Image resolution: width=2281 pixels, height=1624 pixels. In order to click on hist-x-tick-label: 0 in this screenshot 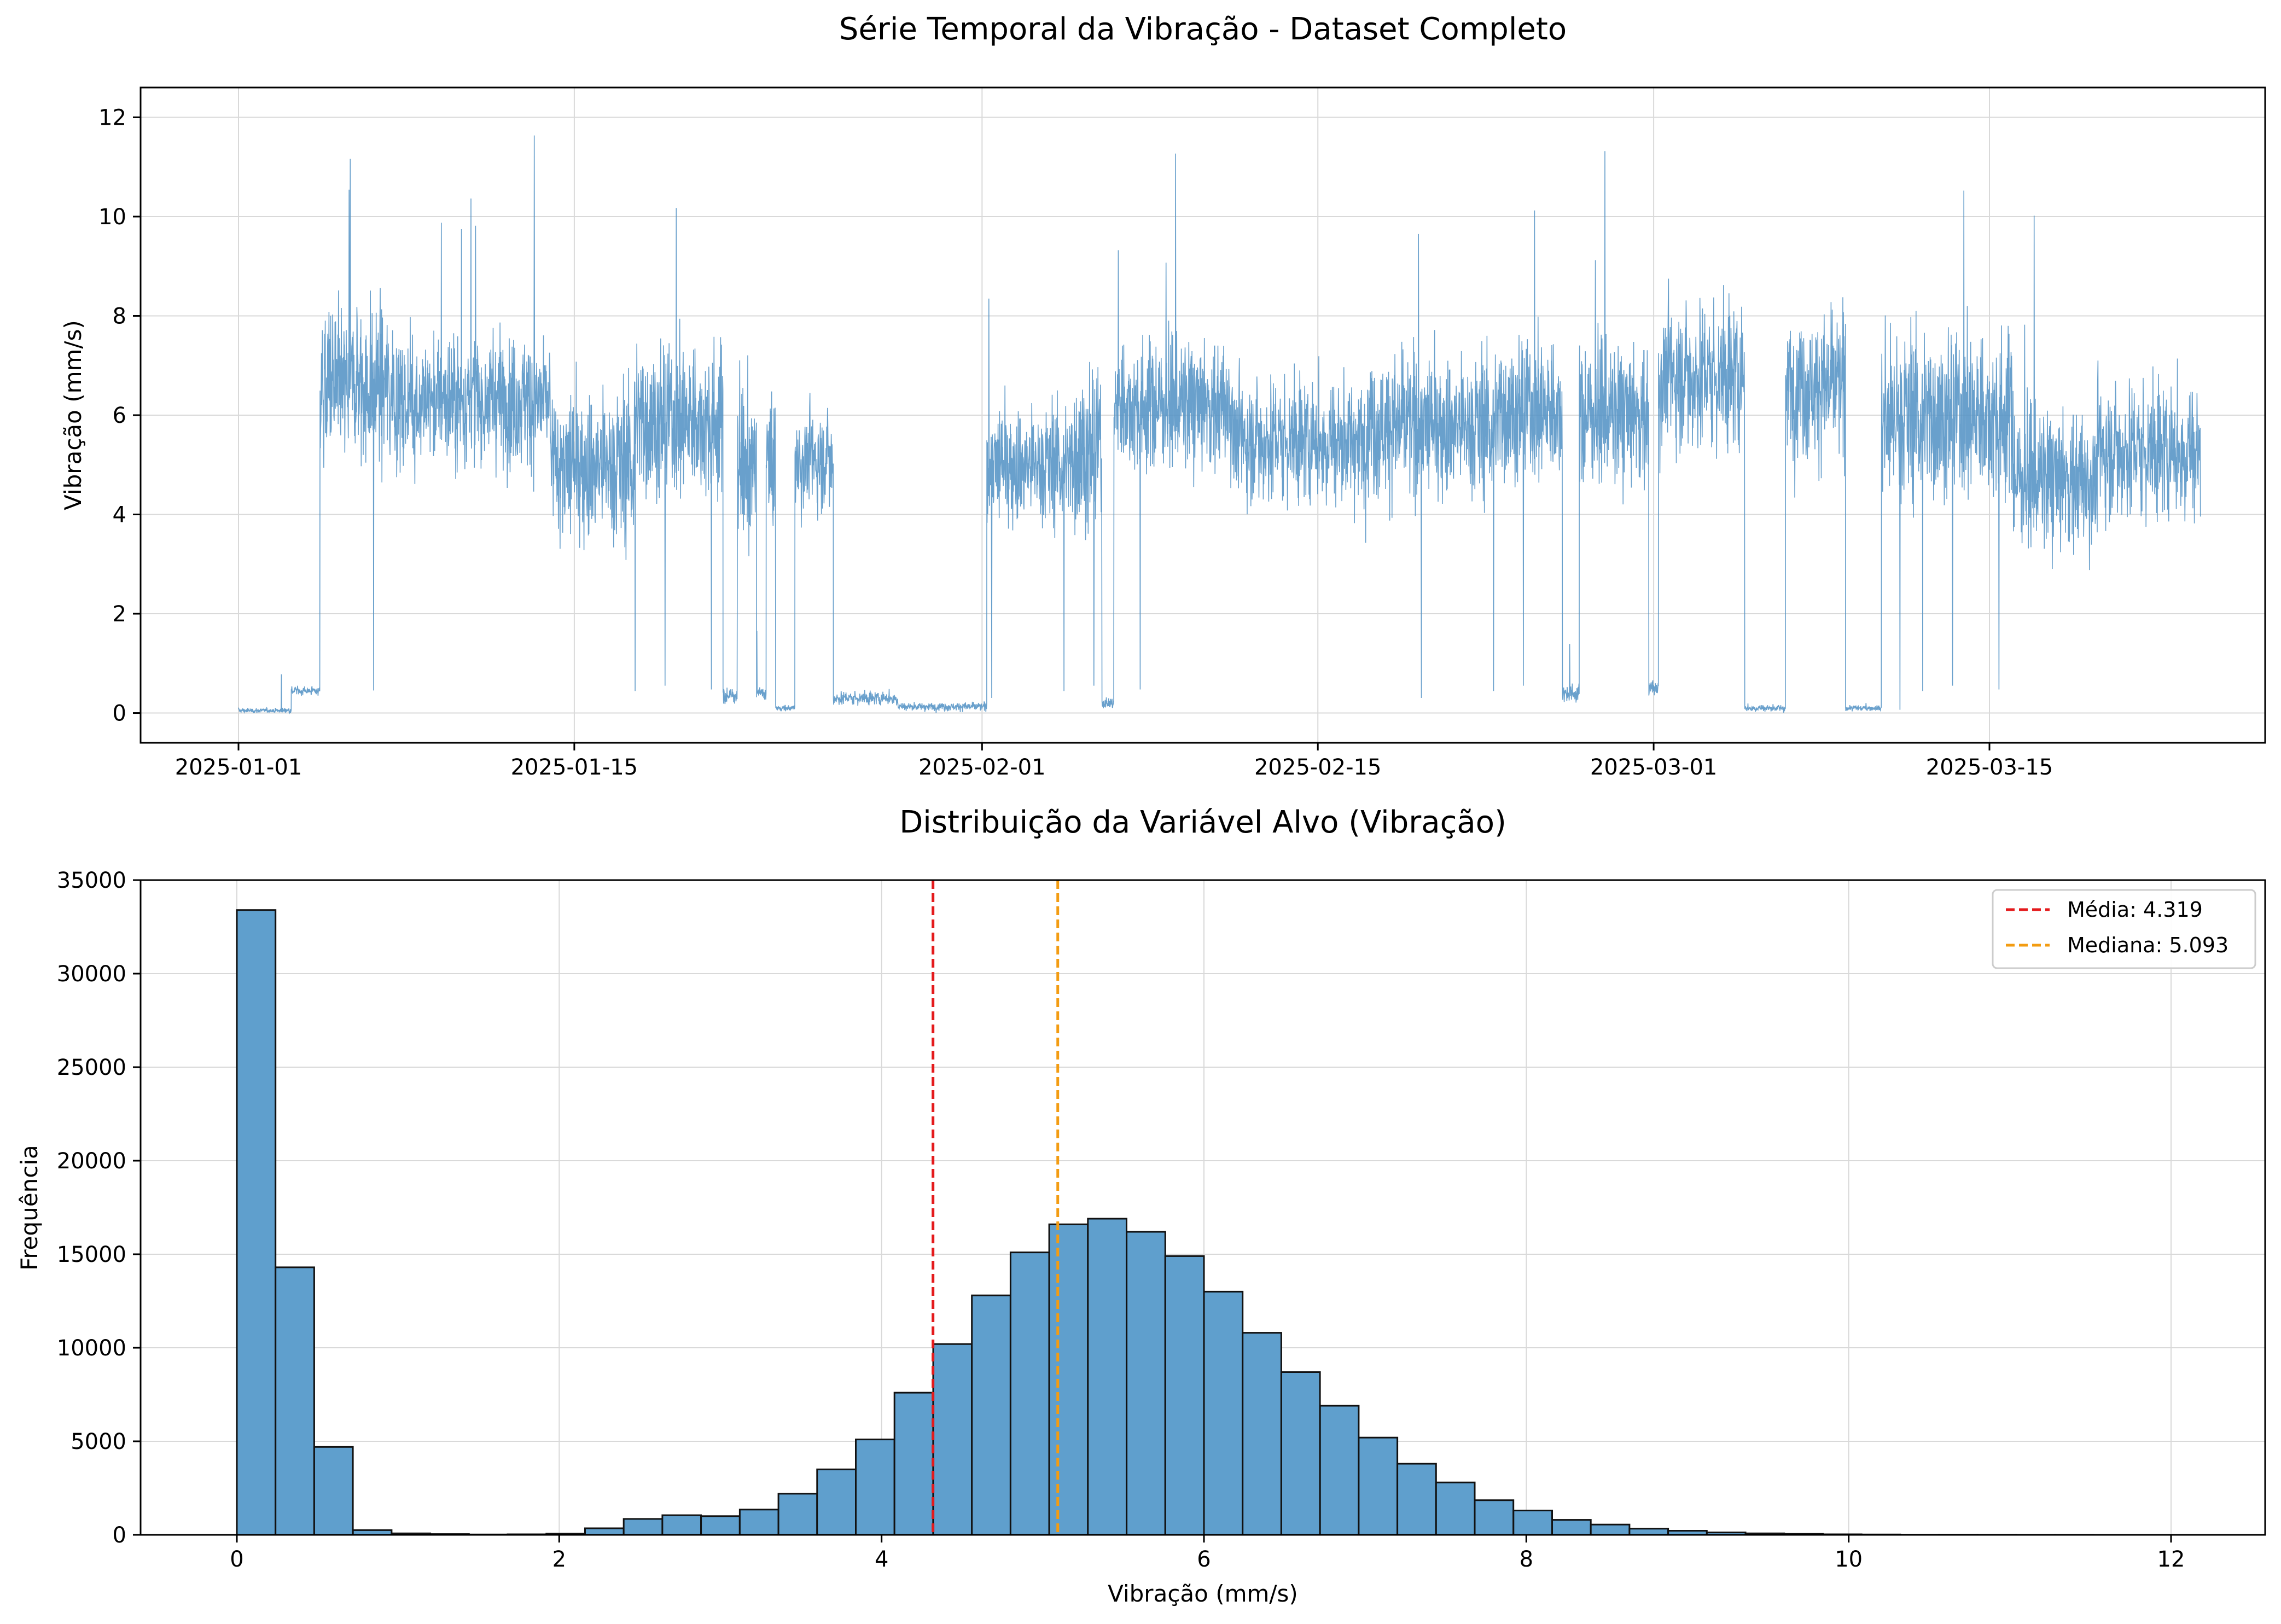, I will do `click(236, 1559)`.